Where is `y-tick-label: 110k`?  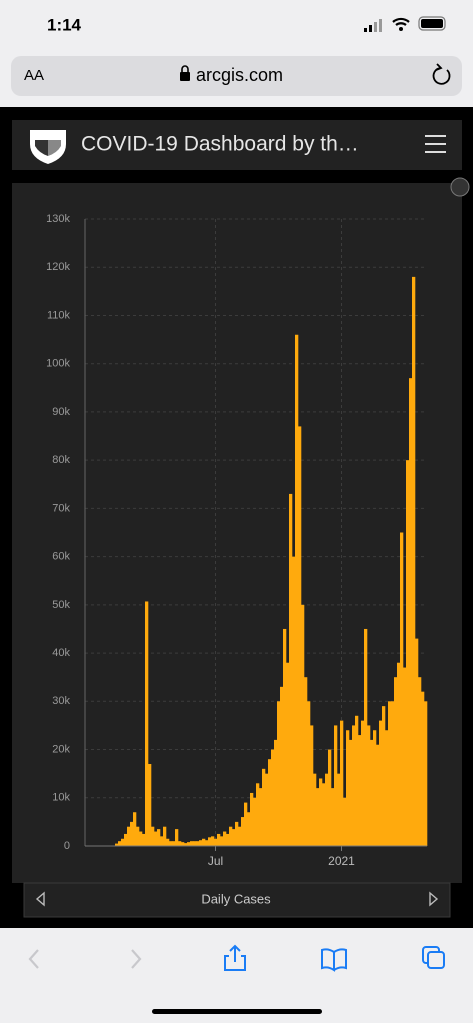
y-tick-label: 110k is located at coordinates (59, 315).